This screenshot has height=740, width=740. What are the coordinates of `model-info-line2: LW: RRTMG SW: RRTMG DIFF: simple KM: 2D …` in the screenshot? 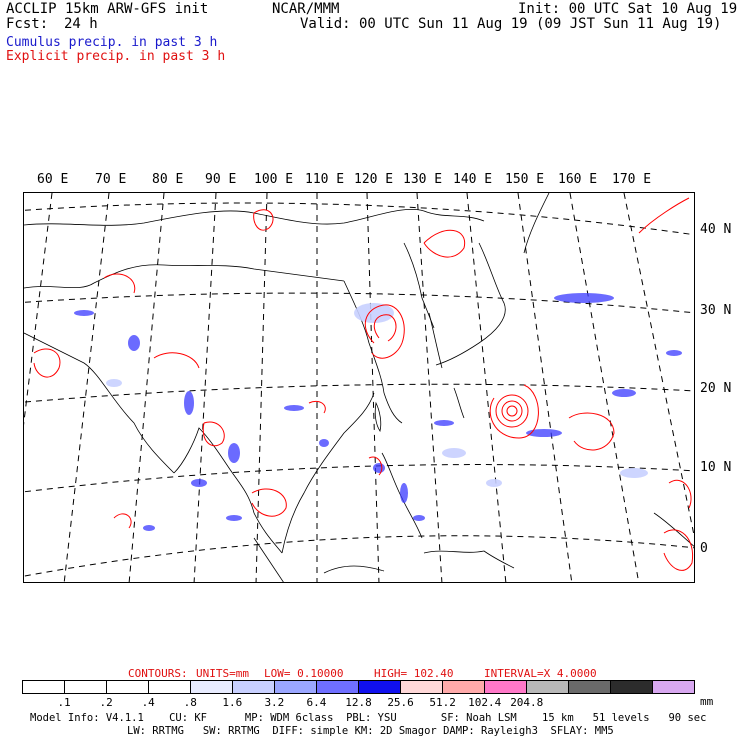 It's located at (370, 731).